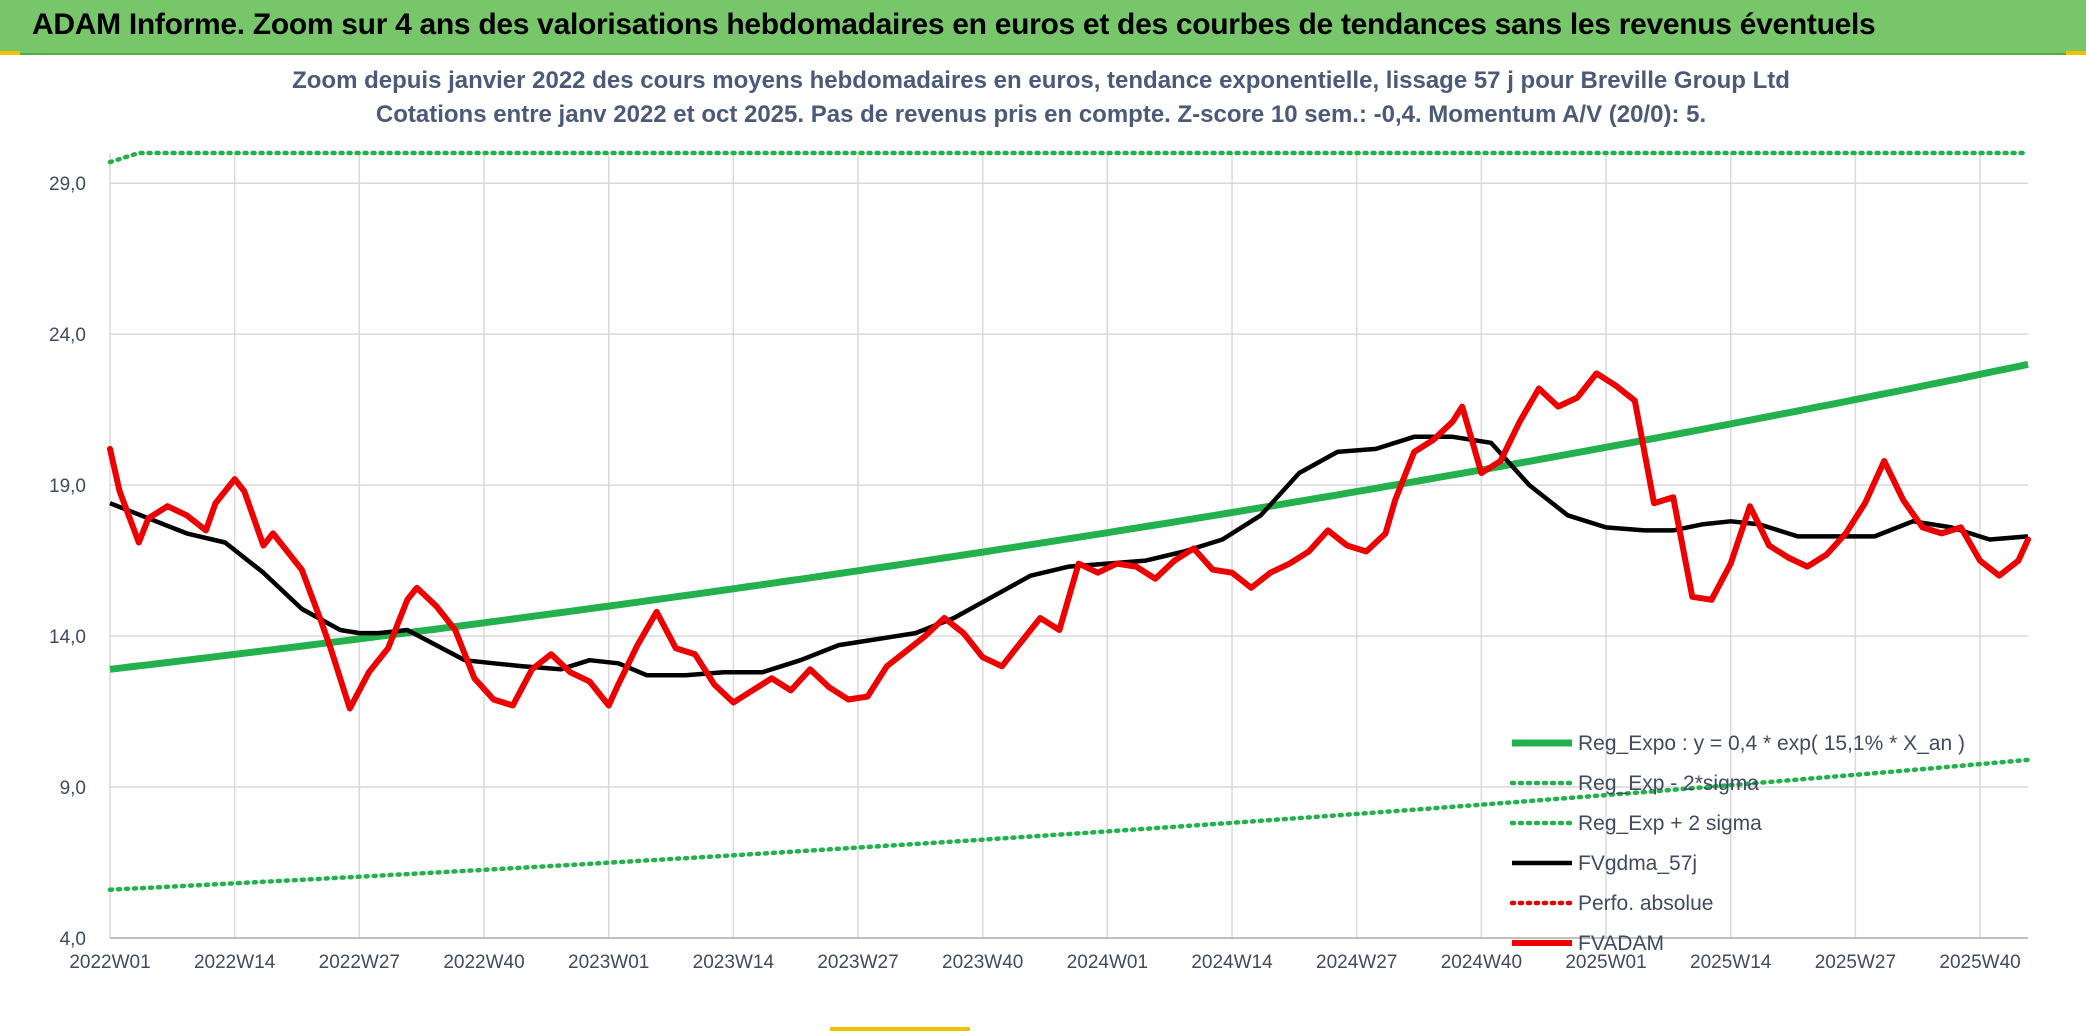 This screenshot has width=2086, height=1031. Describe the element at coordinates (1668, 783) in the screenshot. I see `legend-label: Reg_Exp - 2*sigma` at that location.